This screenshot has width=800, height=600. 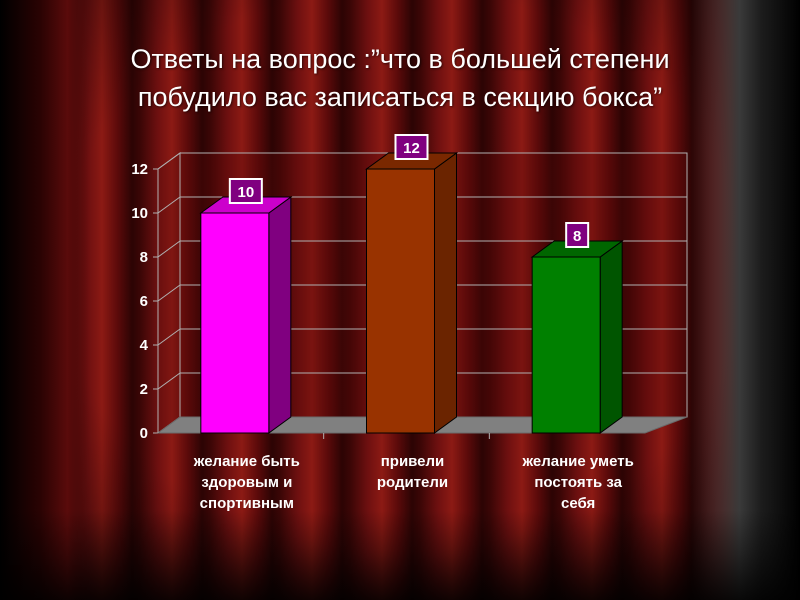 I want to click on slide-title-line-2: побудило вас записаться в секцию бокса”, so click(x=400, y=97).